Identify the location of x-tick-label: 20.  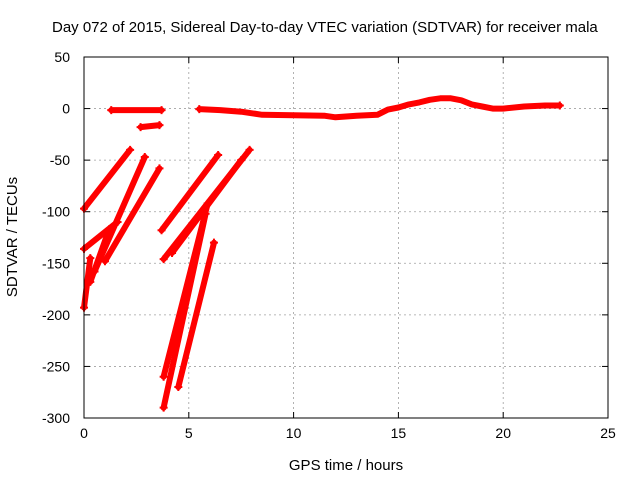
(503, 433).